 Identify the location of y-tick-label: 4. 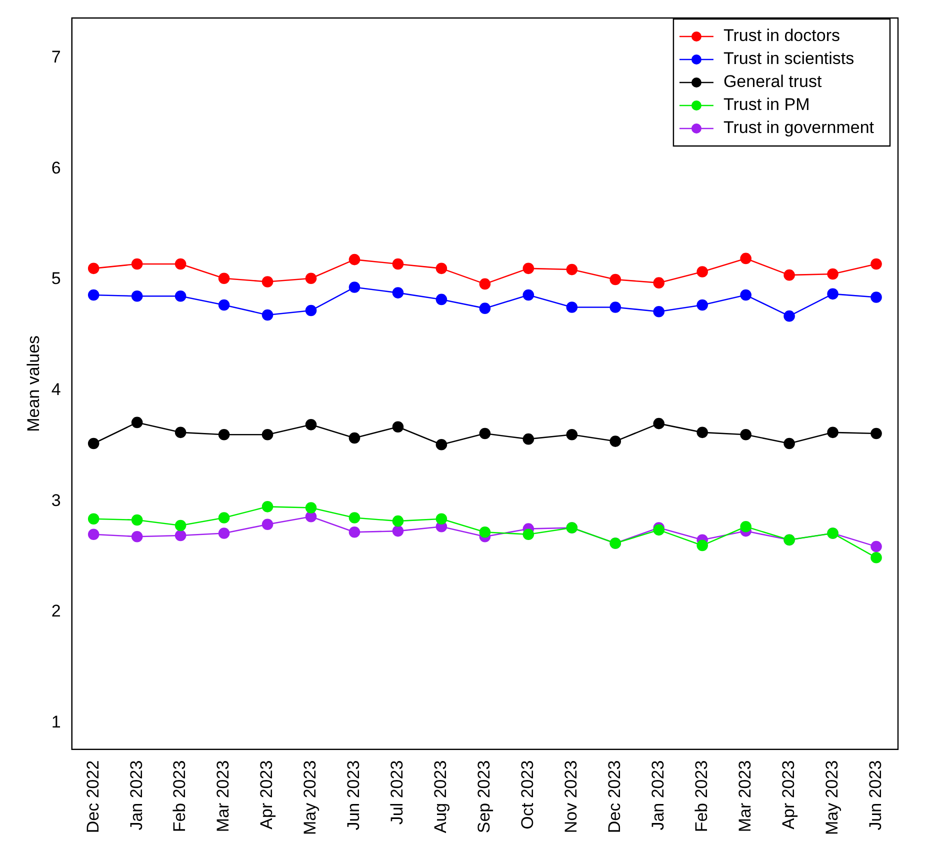
(56, 390).